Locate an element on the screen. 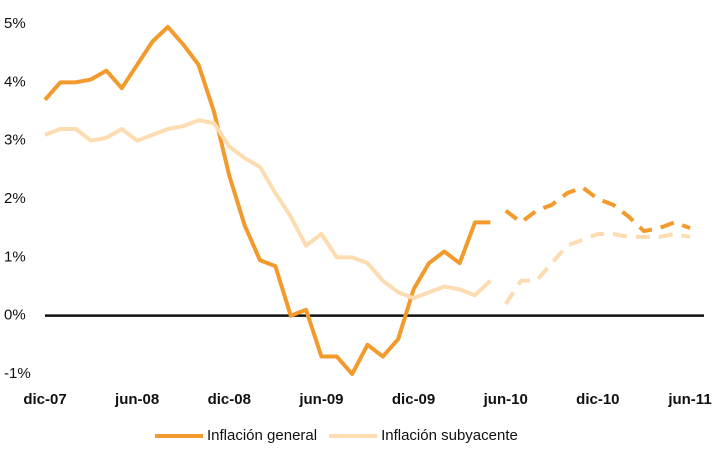  y-tick-label: 3% is located at coordinates (15, 140).